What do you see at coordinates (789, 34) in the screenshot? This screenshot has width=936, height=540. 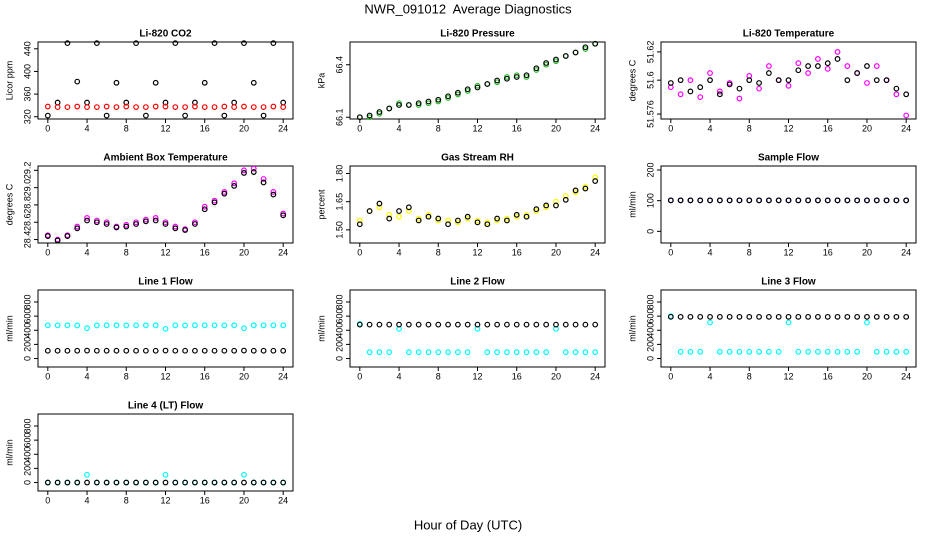 I see `panel-title: Li-820 Temperature` at bounding box center [789, 34].